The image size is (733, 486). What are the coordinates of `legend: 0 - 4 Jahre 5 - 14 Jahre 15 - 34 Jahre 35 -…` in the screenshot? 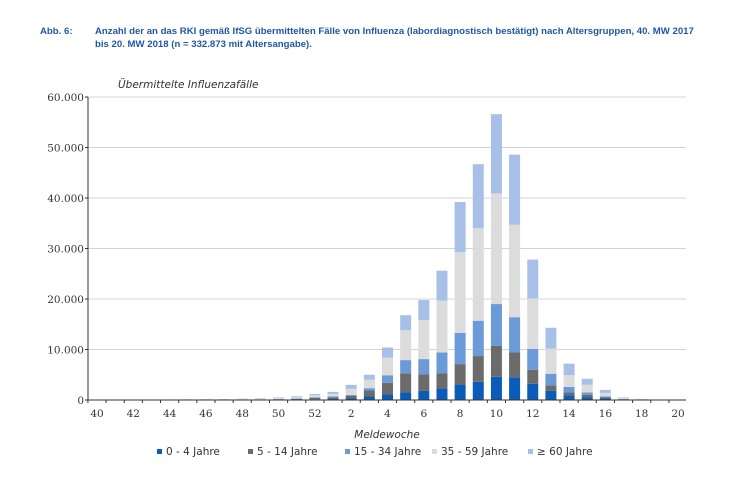 It's located at (375, 452).